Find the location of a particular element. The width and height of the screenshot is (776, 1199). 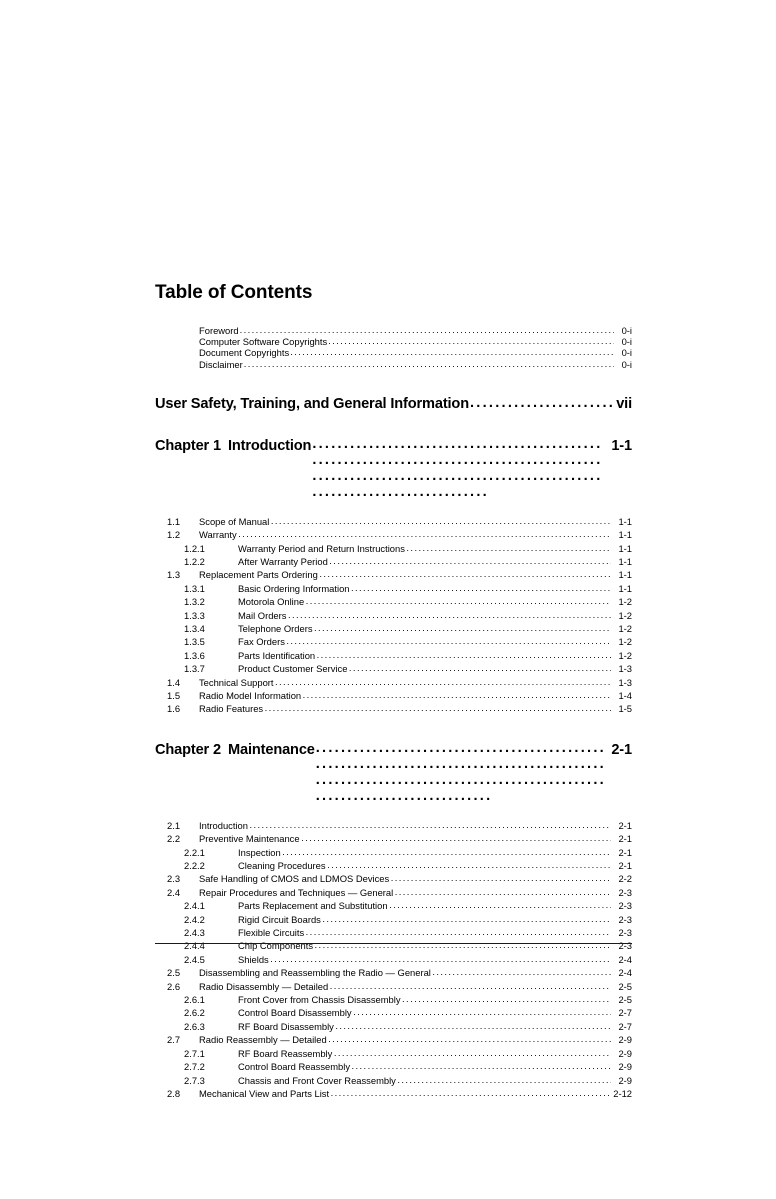

section-title: Product Customer Service is located at coordinates (293, 669).